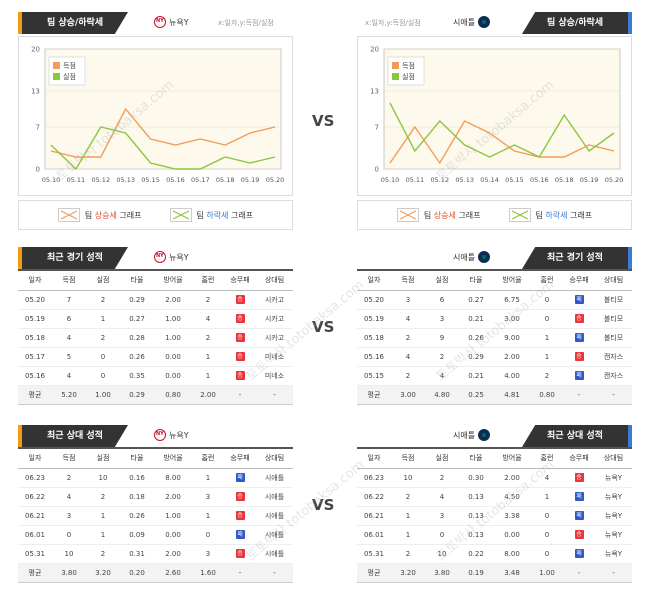 Image resolution: width=650 pixels, height=594 pixels. What do you see at coordinates (38, 170) in the screenshot?
I see `y-tick-label: 0` at bounding box center [38, 170].